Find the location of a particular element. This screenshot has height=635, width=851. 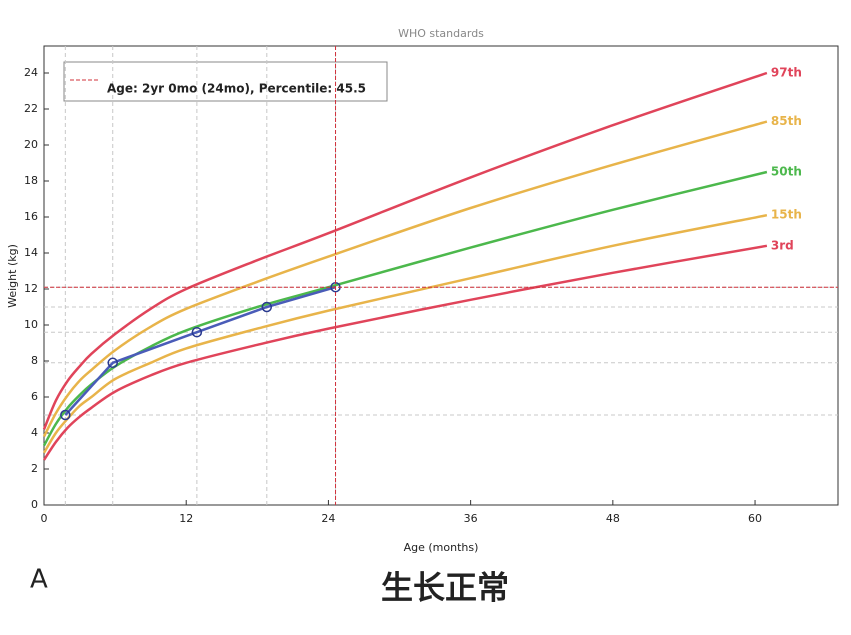

series-label: 15th is located at coordinates (786, 215).